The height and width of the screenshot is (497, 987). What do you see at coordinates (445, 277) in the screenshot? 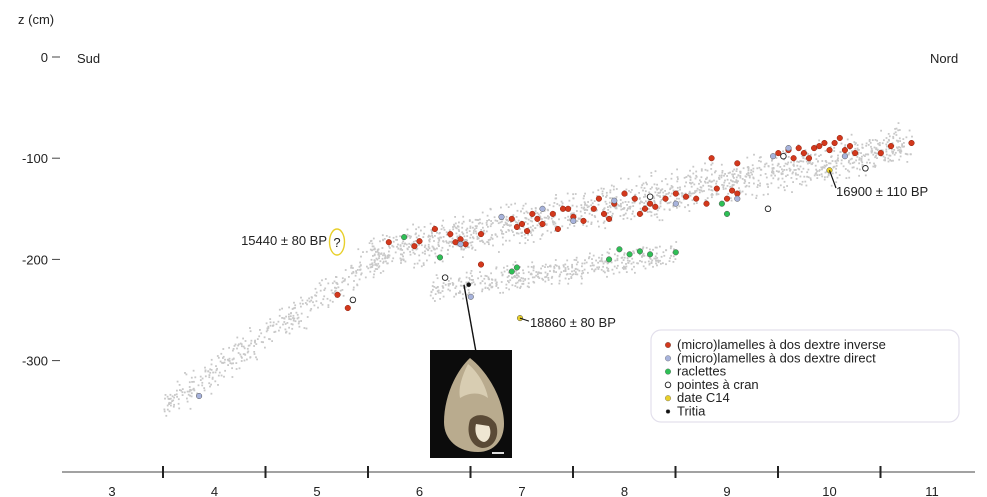
I see `pointes-point` at bounding box center [445, 277].